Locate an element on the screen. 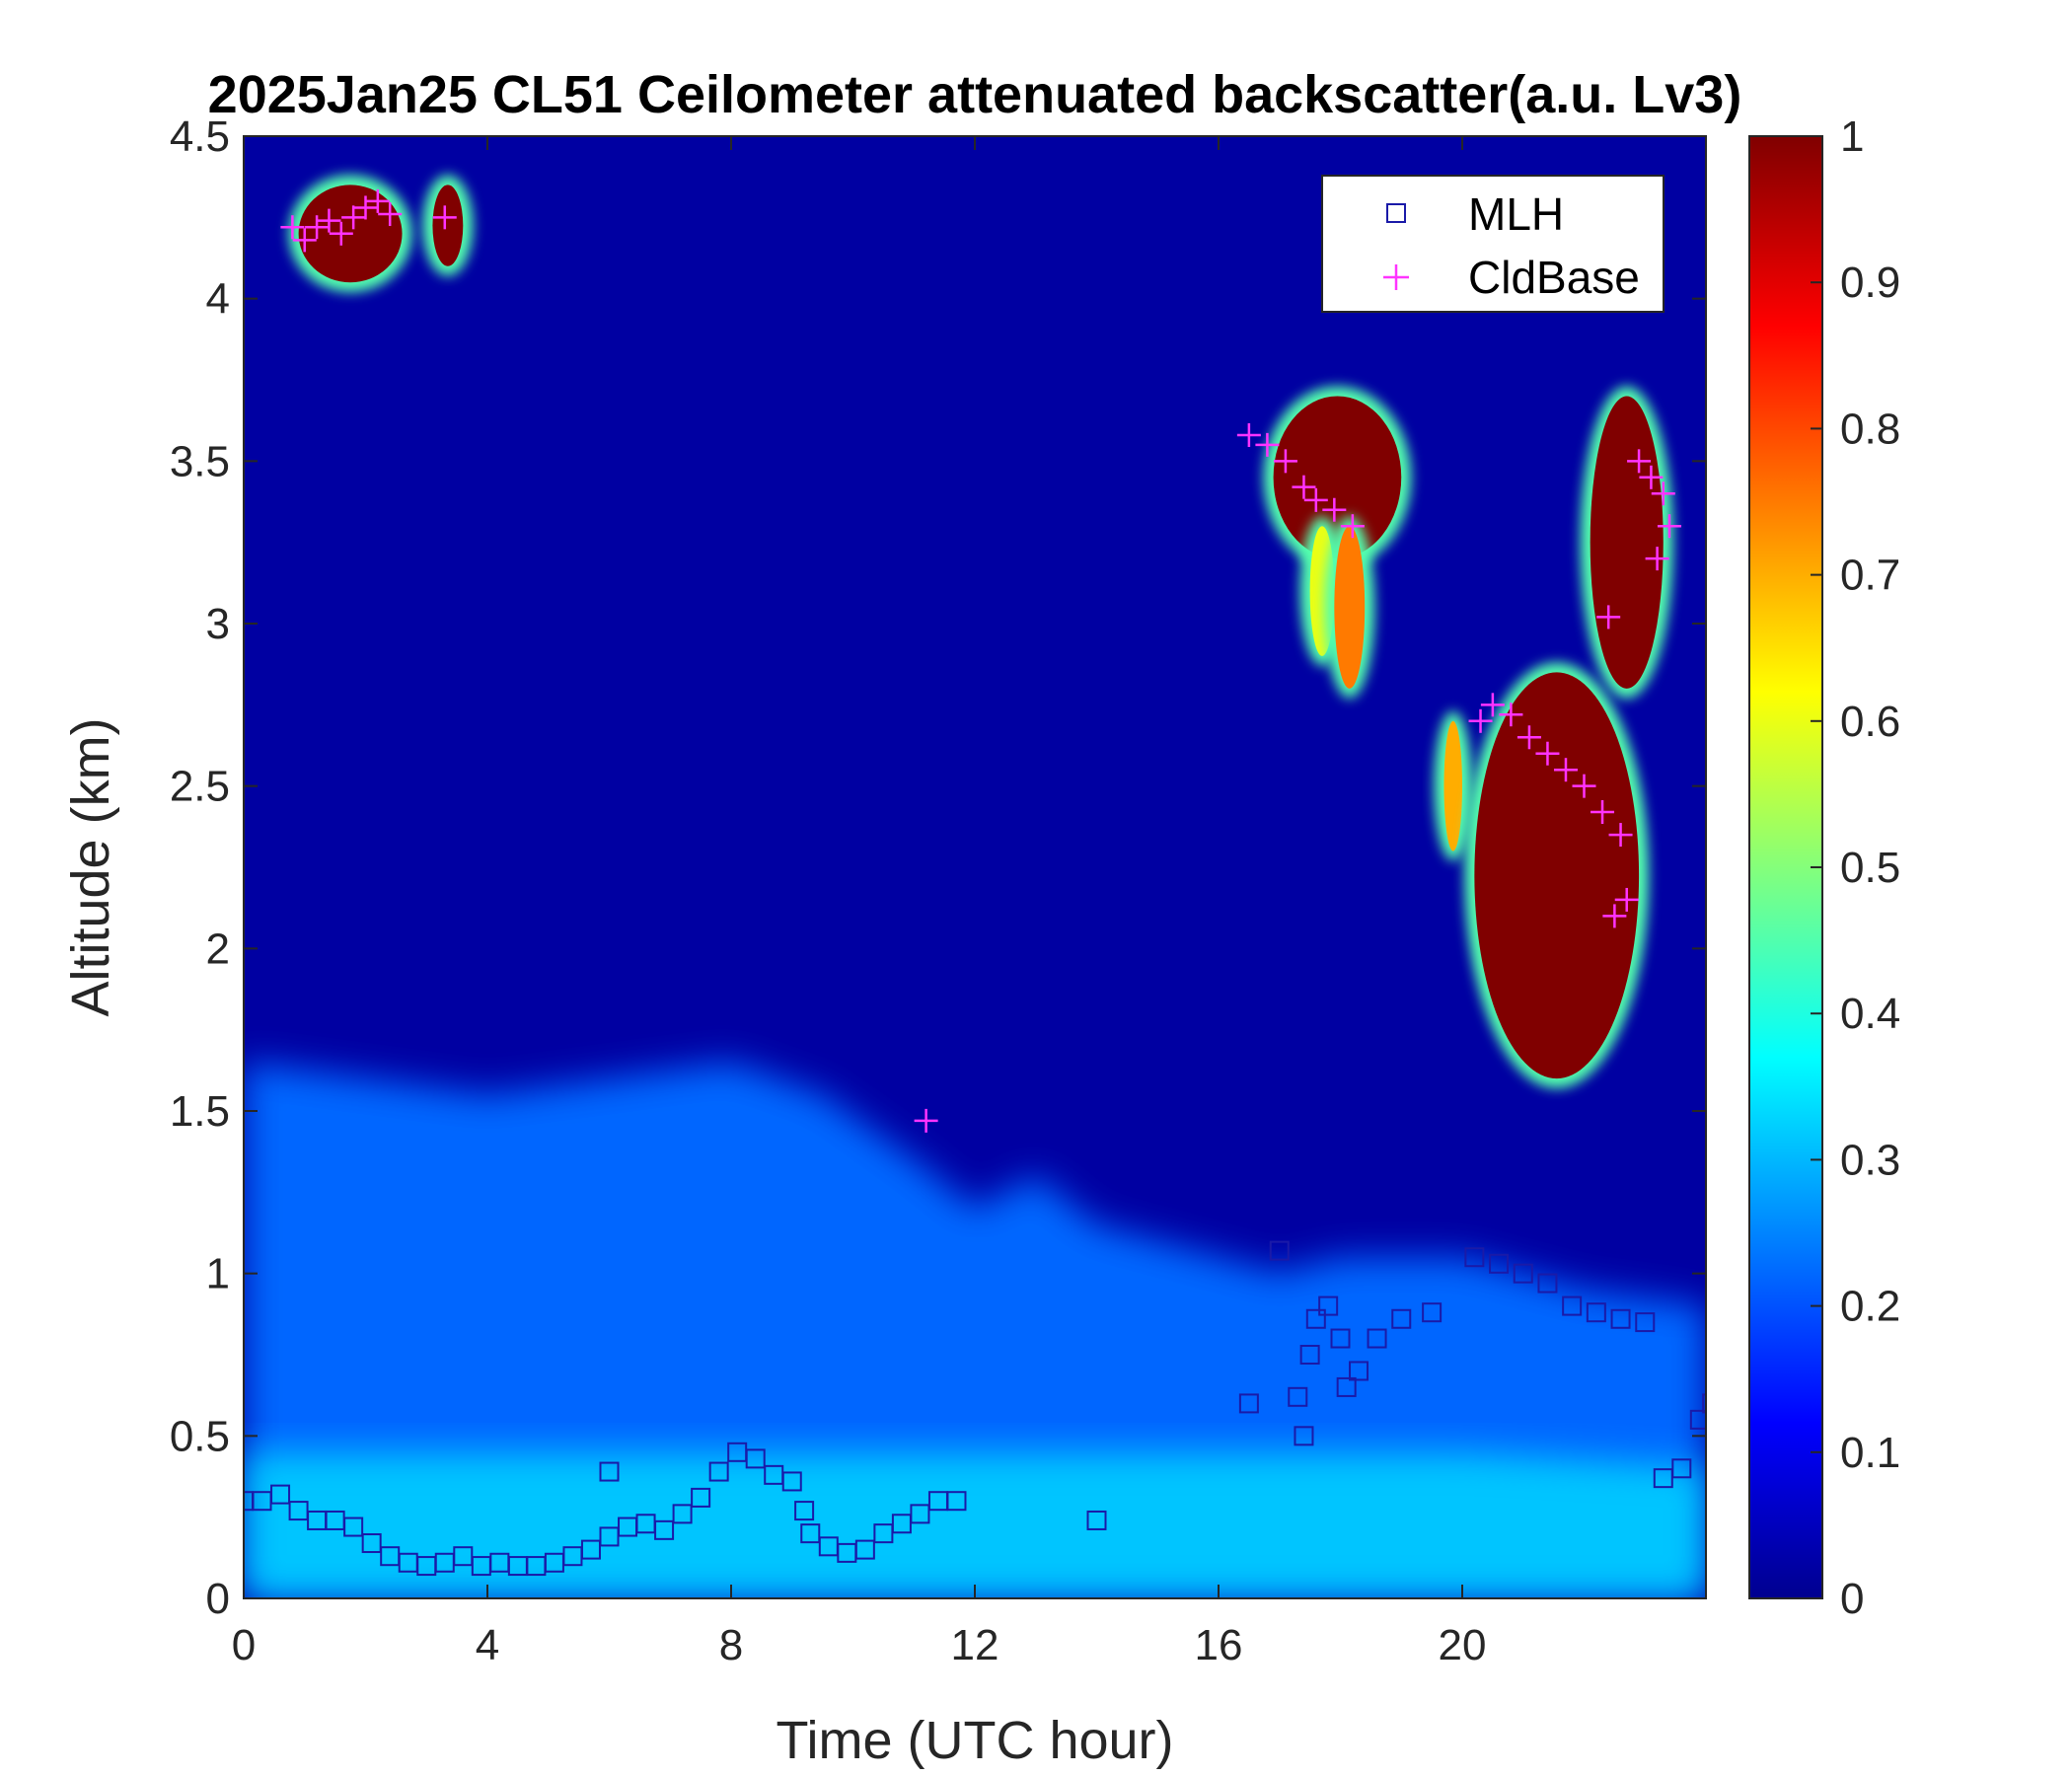  y-tick-label: 2 is located at coordinates (218, 949).